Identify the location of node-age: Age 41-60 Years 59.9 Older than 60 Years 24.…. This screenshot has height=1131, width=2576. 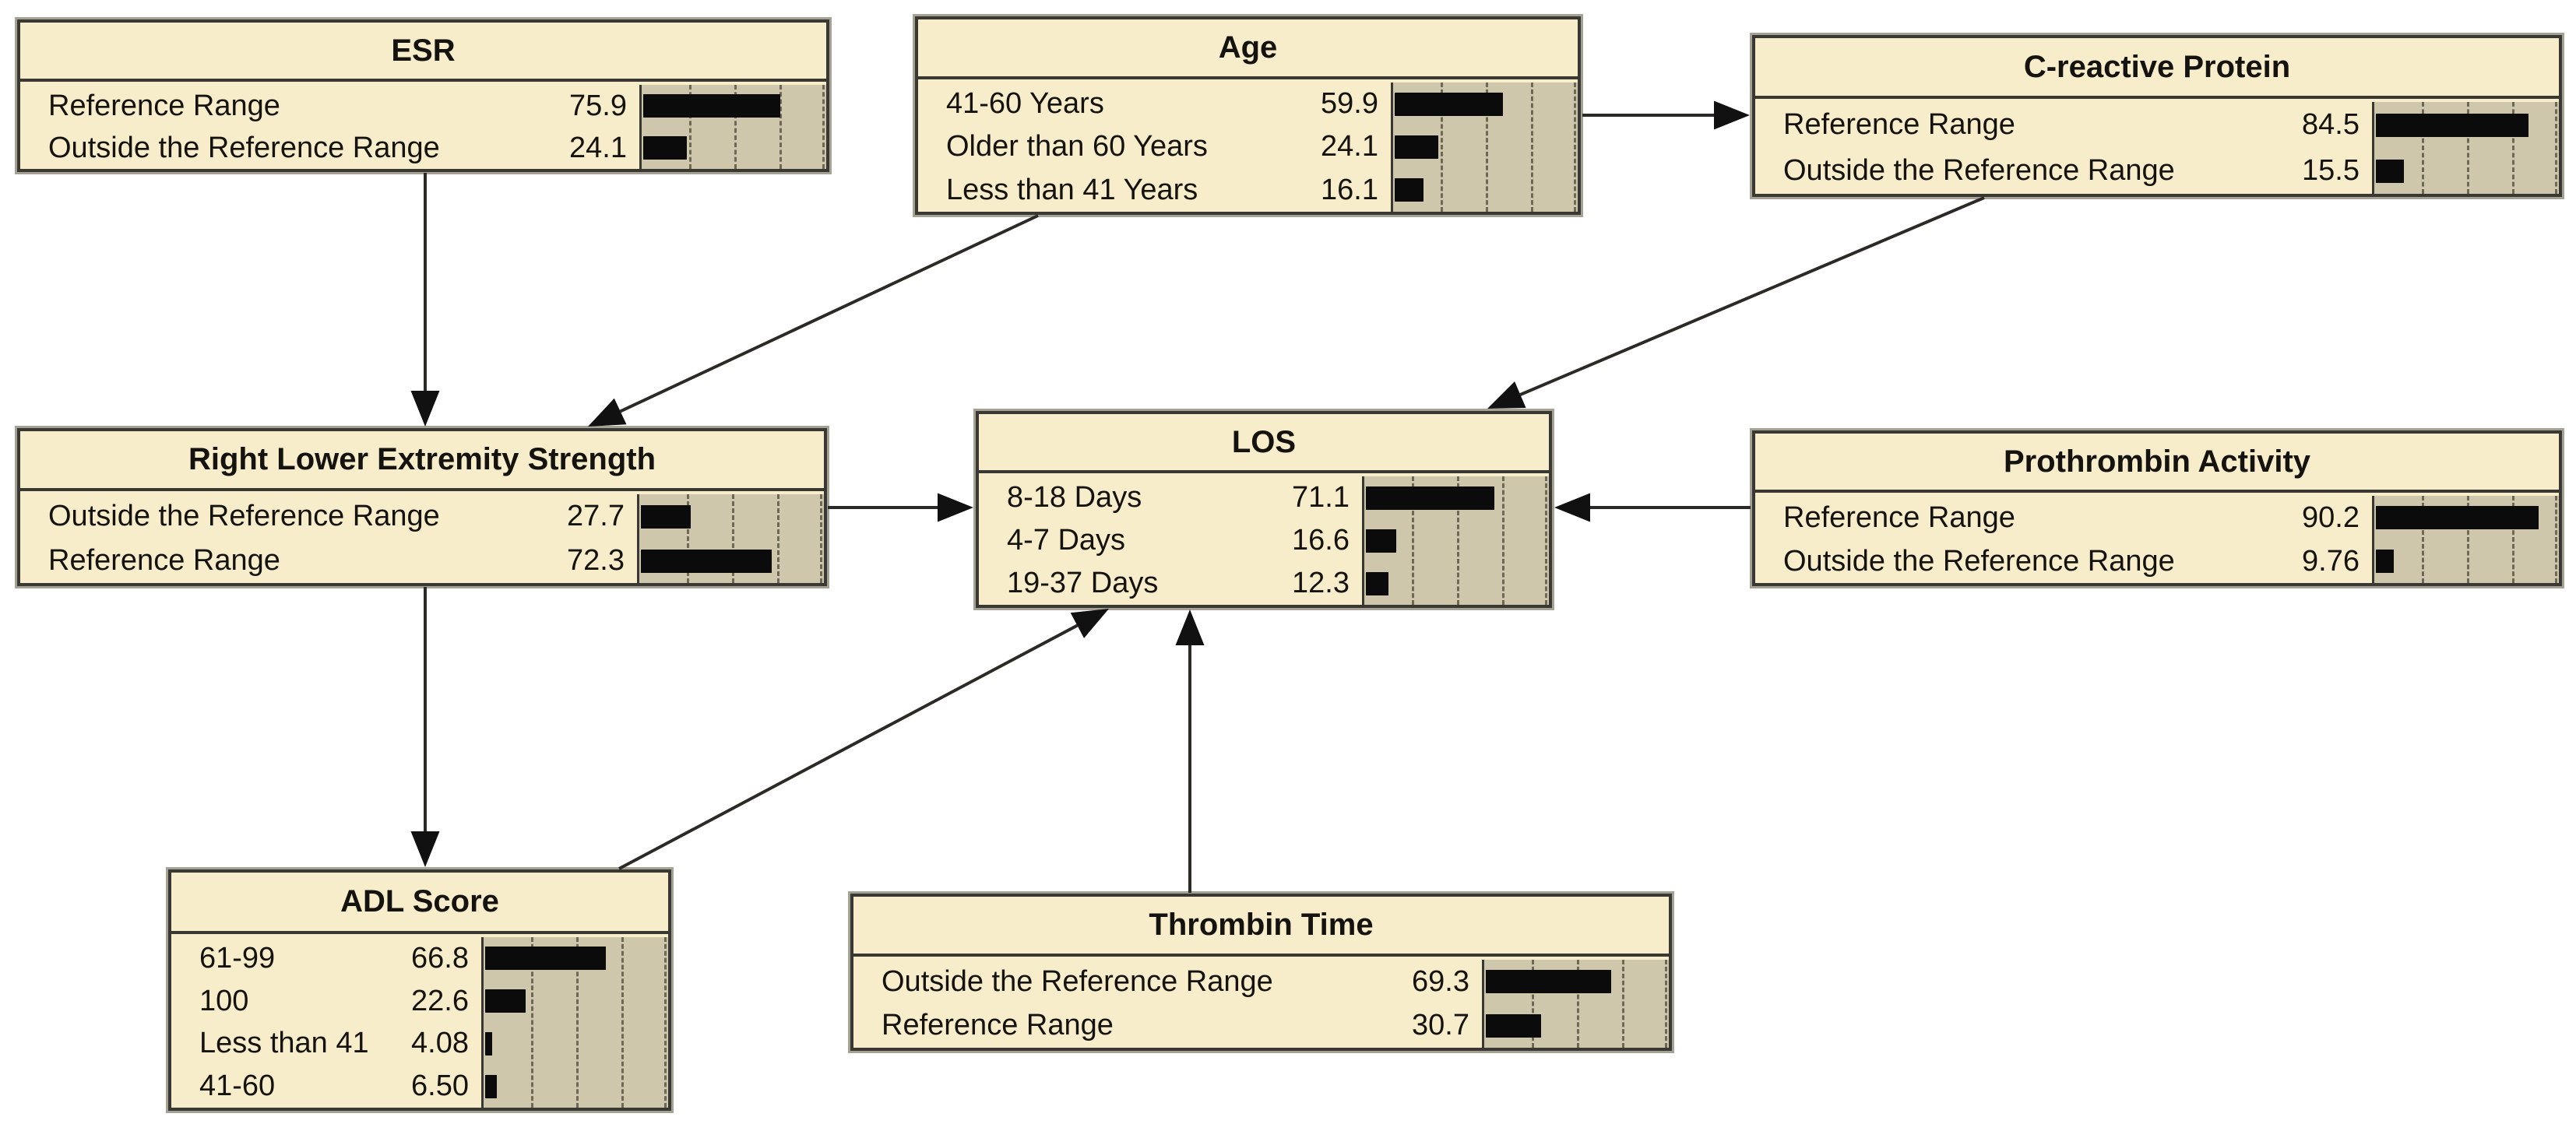
(1248, 115).